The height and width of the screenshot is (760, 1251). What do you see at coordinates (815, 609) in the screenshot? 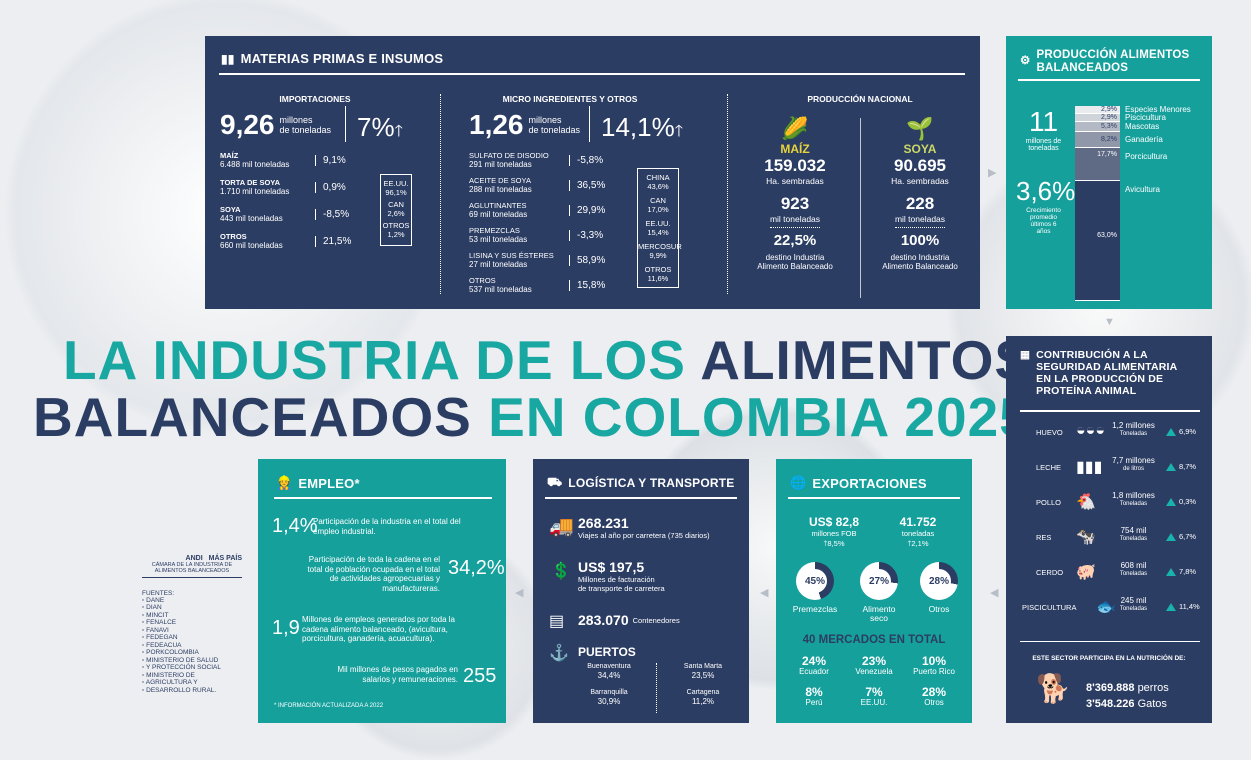
I see `donut-label-1: Premezclas` at bounding box center [815, 609].